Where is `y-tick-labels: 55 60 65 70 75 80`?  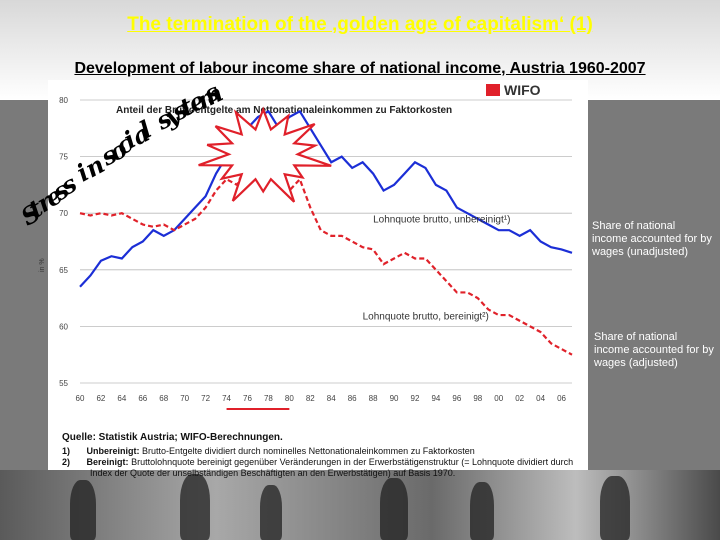 y-tick-labels: 55 60 65 70 75 80 is located at coordinates (63, 242).